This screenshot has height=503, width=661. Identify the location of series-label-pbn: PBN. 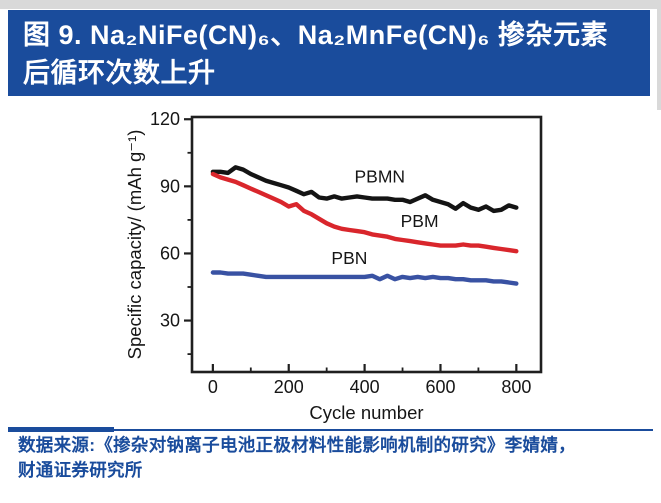
(349, 258).